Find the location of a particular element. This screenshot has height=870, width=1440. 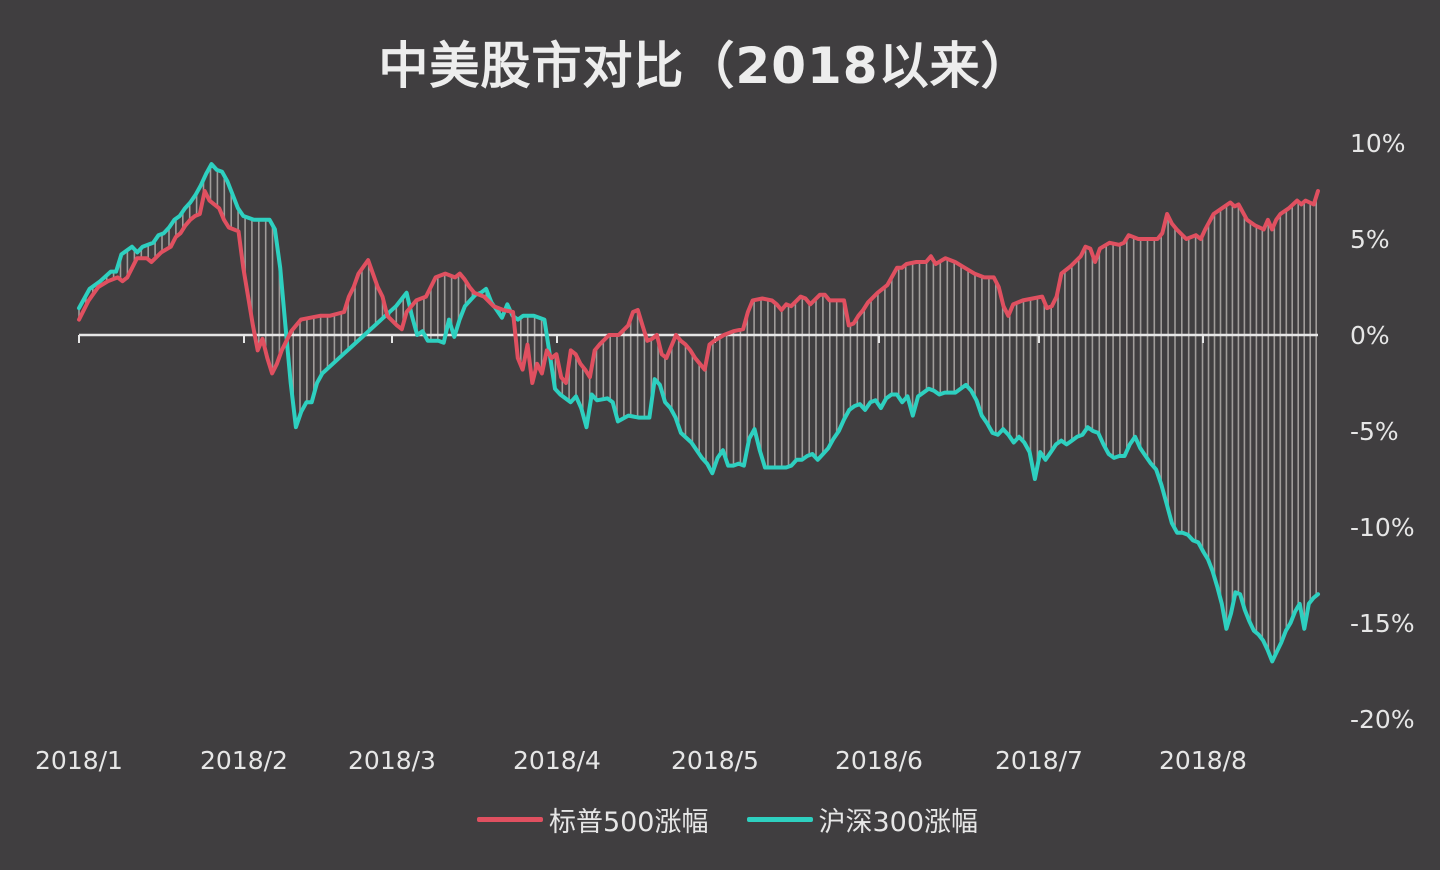

x-tick-label: 2018/6 is located at coordinates (879, 760).